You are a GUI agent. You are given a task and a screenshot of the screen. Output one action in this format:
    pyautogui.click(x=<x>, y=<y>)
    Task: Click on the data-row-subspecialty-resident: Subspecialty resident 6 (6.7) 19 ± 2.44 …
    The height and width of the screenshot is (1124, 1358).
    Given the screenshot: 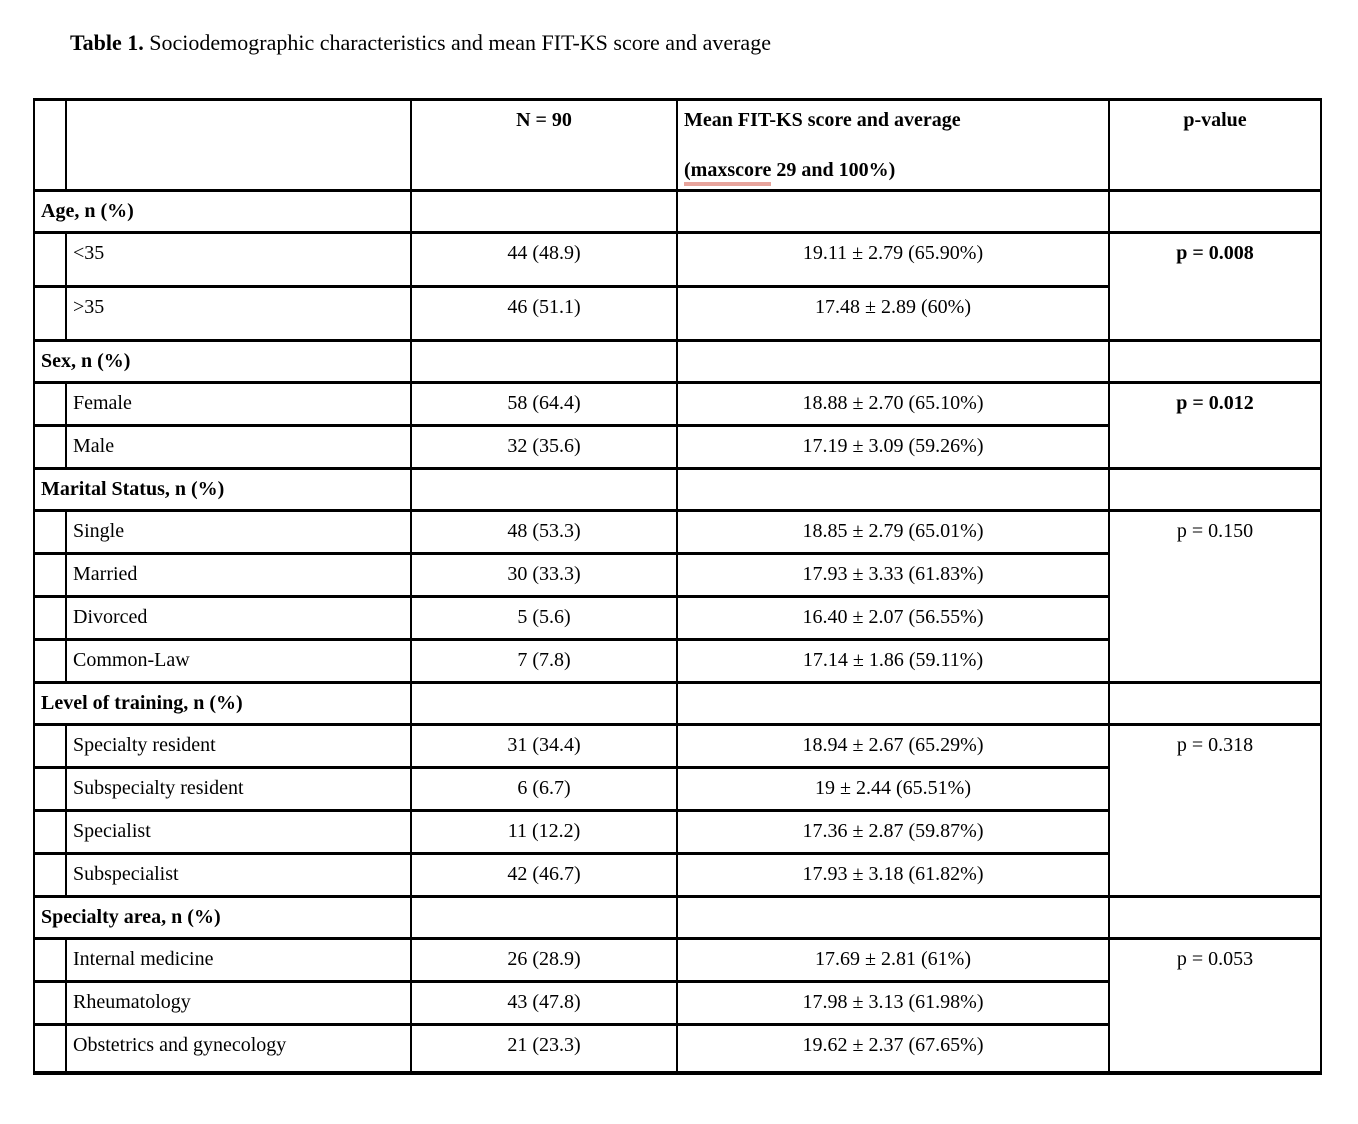 What is the action you would take?
    pyautogui.click(x=677, y=789)
    